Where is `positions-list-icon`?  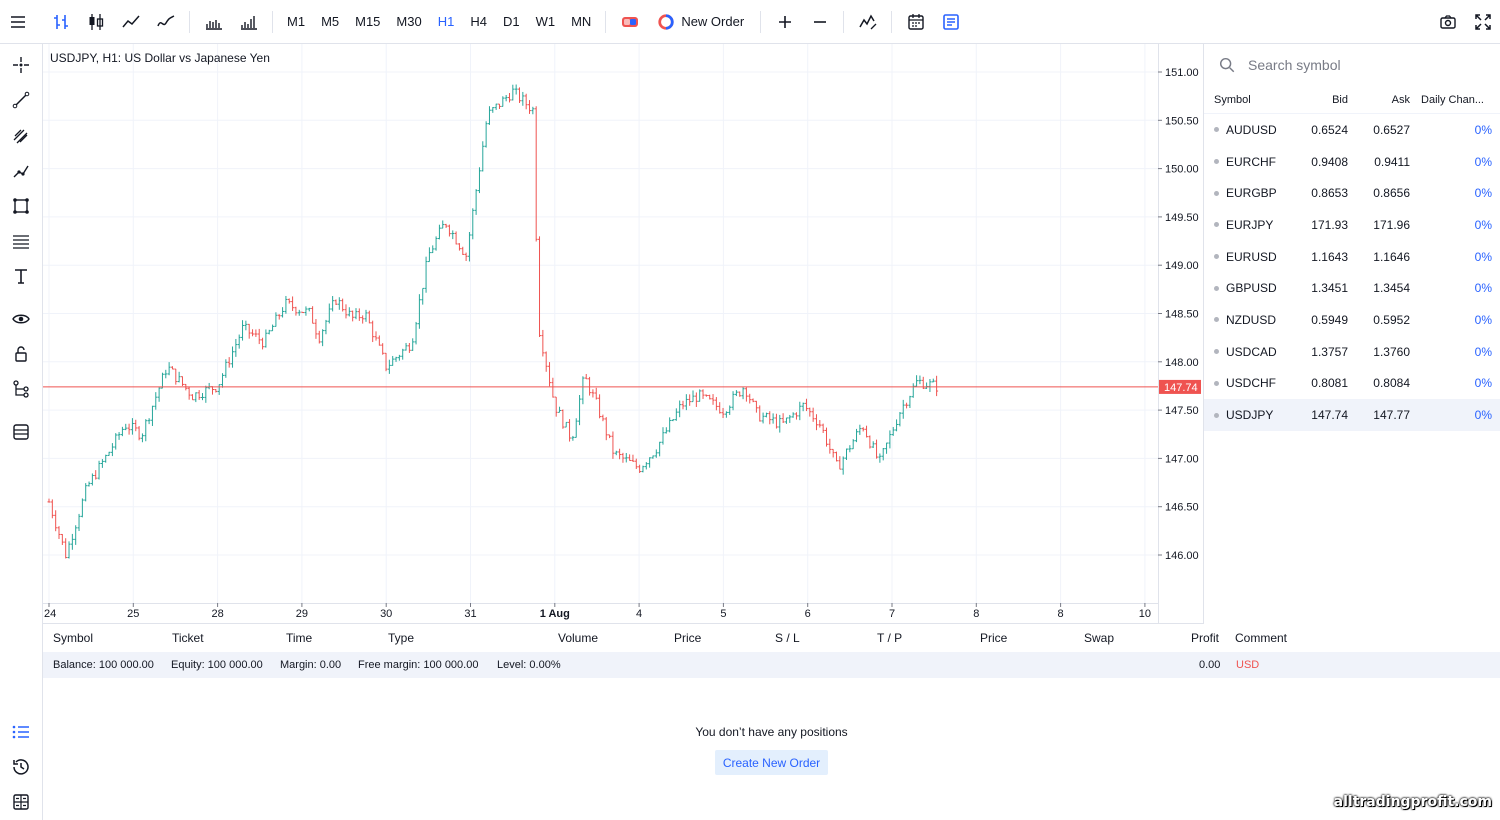 positions-list-icon is located at coordinates (21, 732).